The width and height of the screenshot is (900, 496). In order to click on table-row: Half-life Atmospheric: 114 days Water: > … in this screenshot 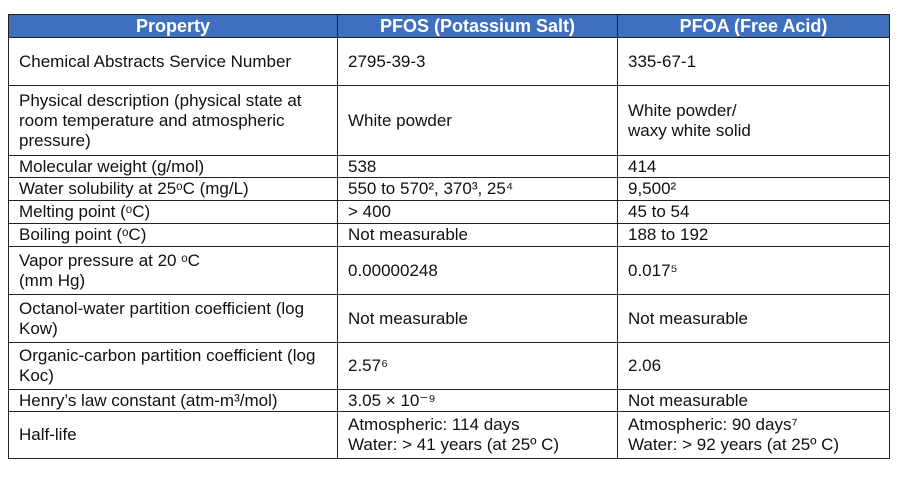, I will do `click(449, 435)`.